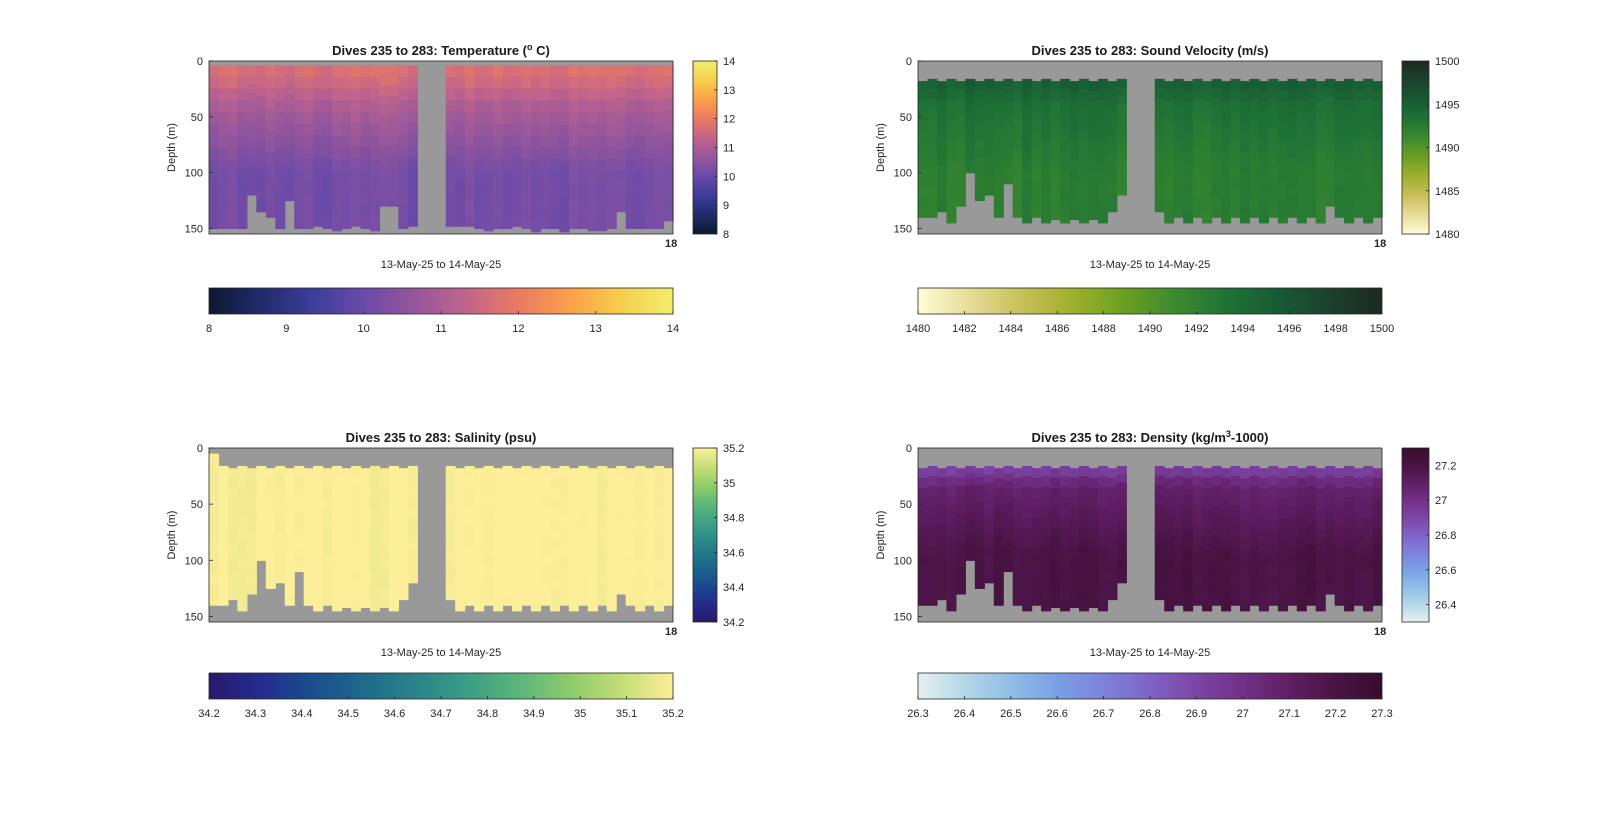  Describe the element at coordinates (1150, 147) in the screenshot. I see `plot-area` at that location.